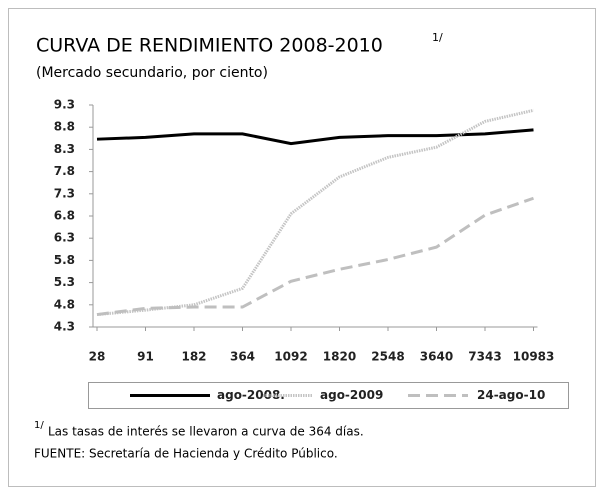  I want to click on y-tick-label: 6.8, so click(64, 216).